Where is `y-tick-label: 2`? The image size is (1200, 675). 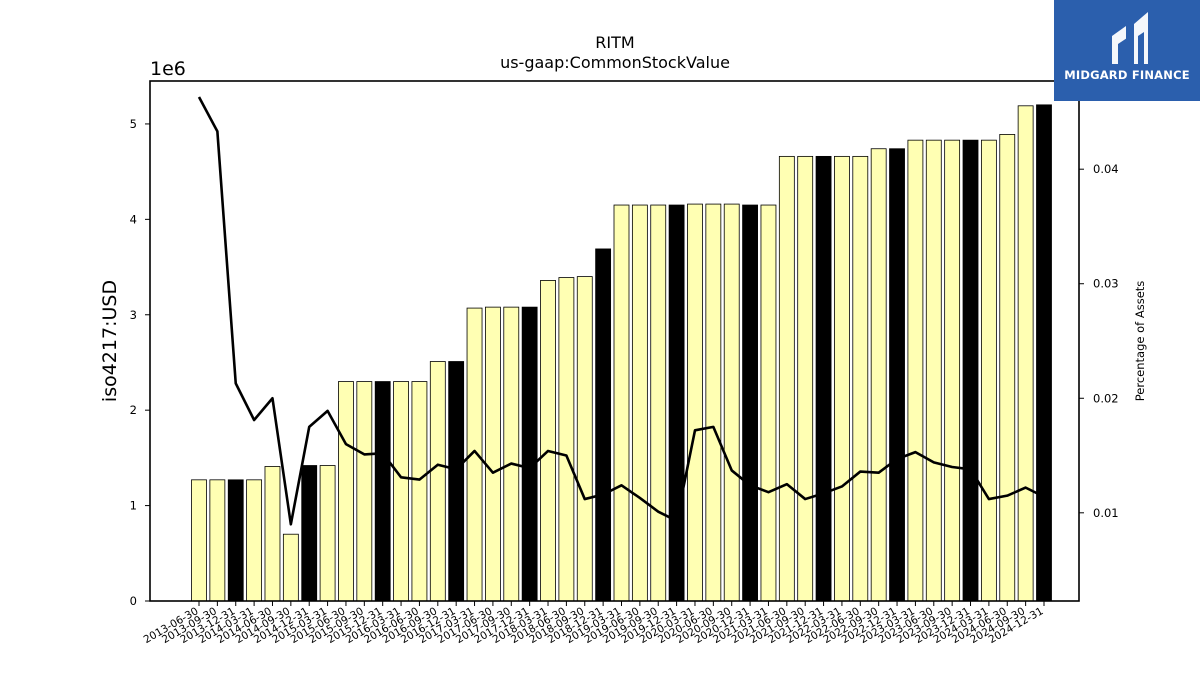
y-tick-label: 2 is located at coordinates (133, 410).